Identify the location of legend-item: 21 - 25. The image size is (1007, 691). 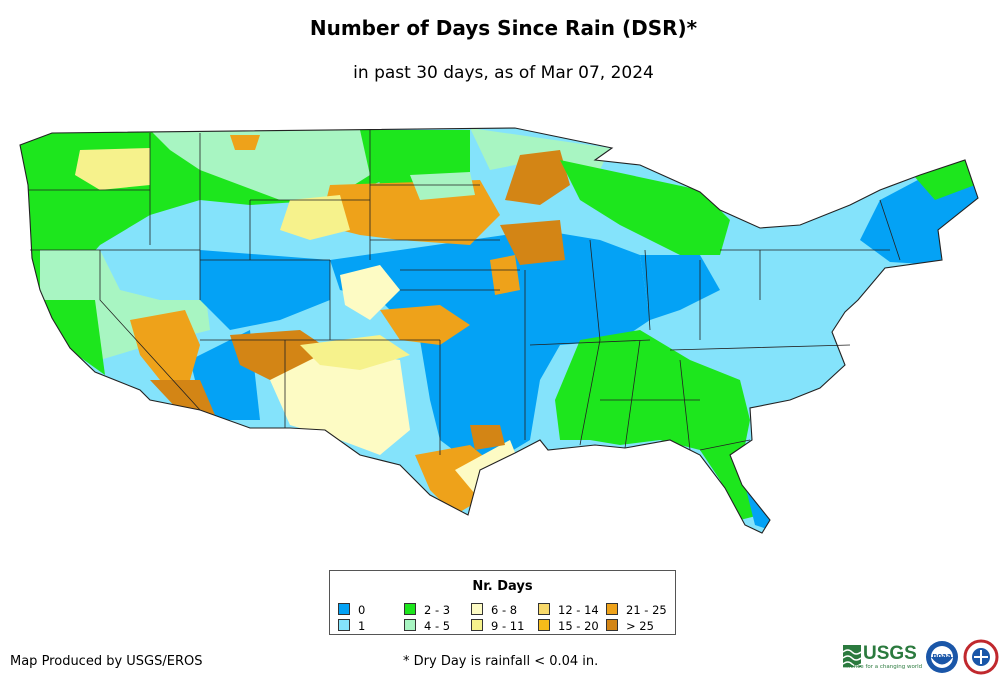
(636, 610).